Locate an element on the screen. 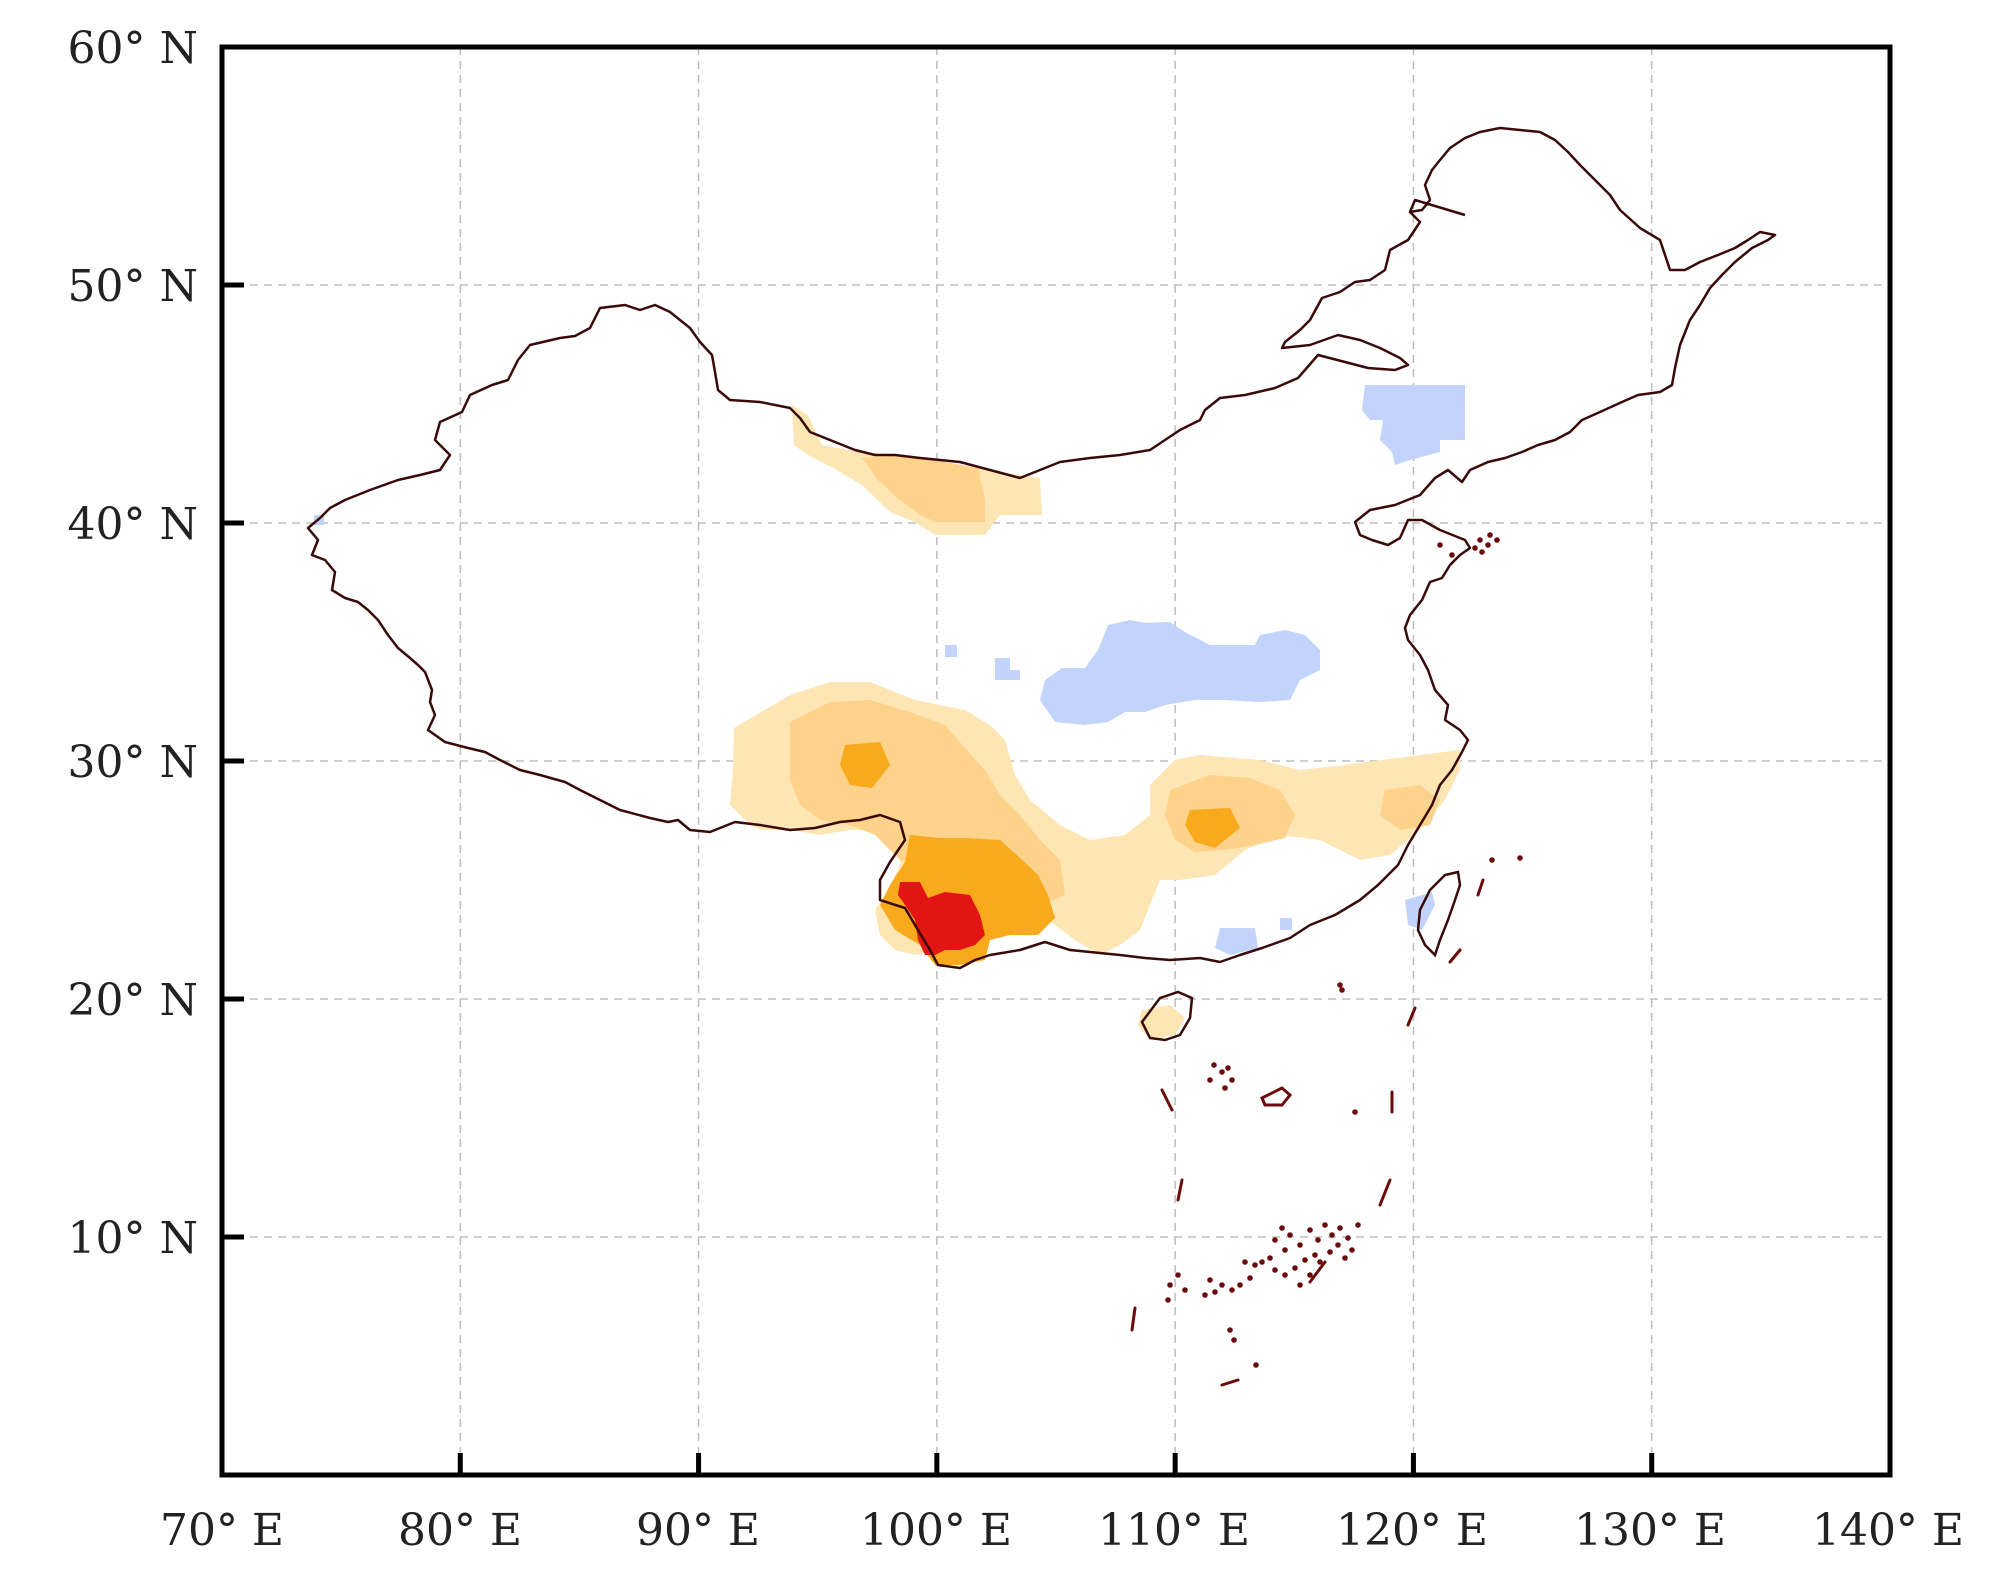  scattered-islands is located at coordinates (1344, 950).